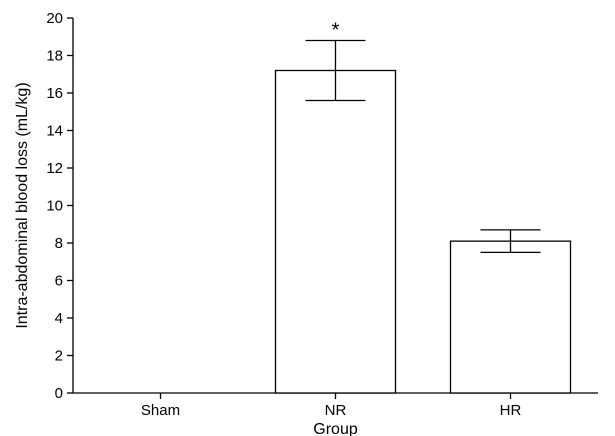 The width and height of the screenshot is (615, 436). What do you see at coordinates (336, 410) in the screenshot?
I see `x-tick-label: NR` at bounding box center [336, 410].